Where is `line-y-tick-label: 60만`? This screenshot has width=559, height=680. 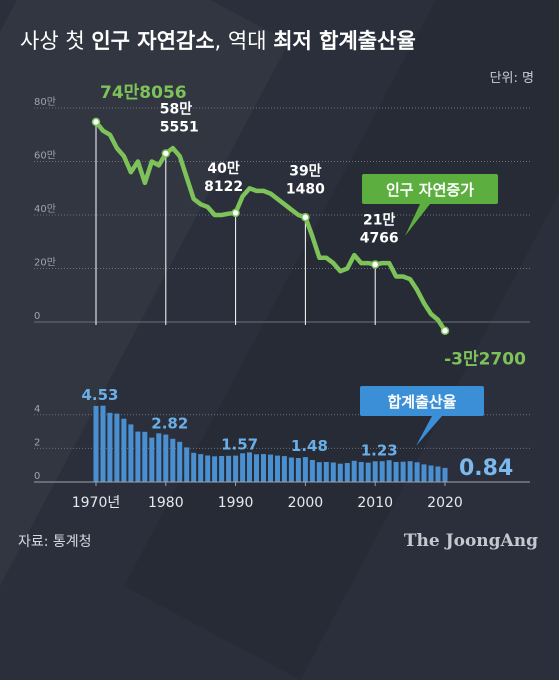
line-y-tick-label: 60만 is located at coordinates (45, 156).